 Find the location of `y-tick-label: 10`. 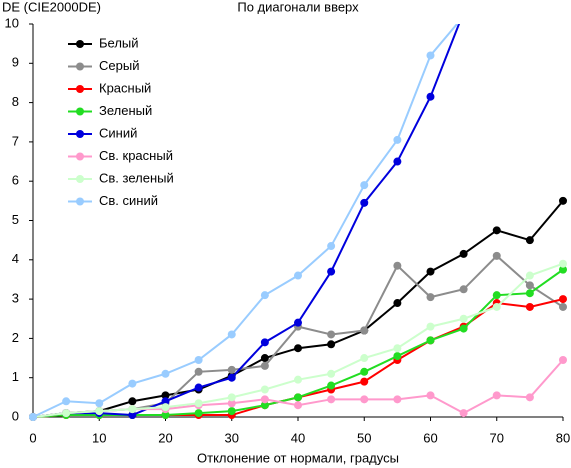

y-tick-label: 10 is located at coordinates (12, 22).